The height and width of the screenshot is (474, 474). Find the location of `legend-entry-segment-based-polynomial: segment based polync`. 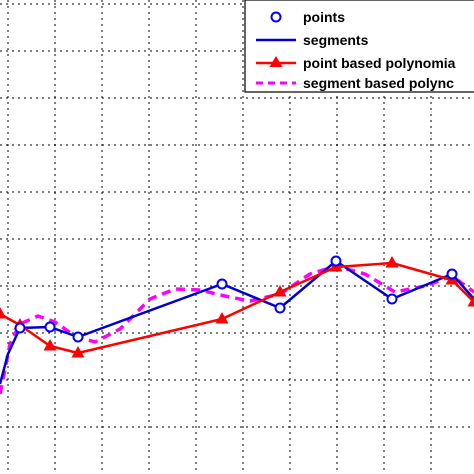

legend-entry-segment-based-polynomial: segment based polync is located at coordinates (355, 83).